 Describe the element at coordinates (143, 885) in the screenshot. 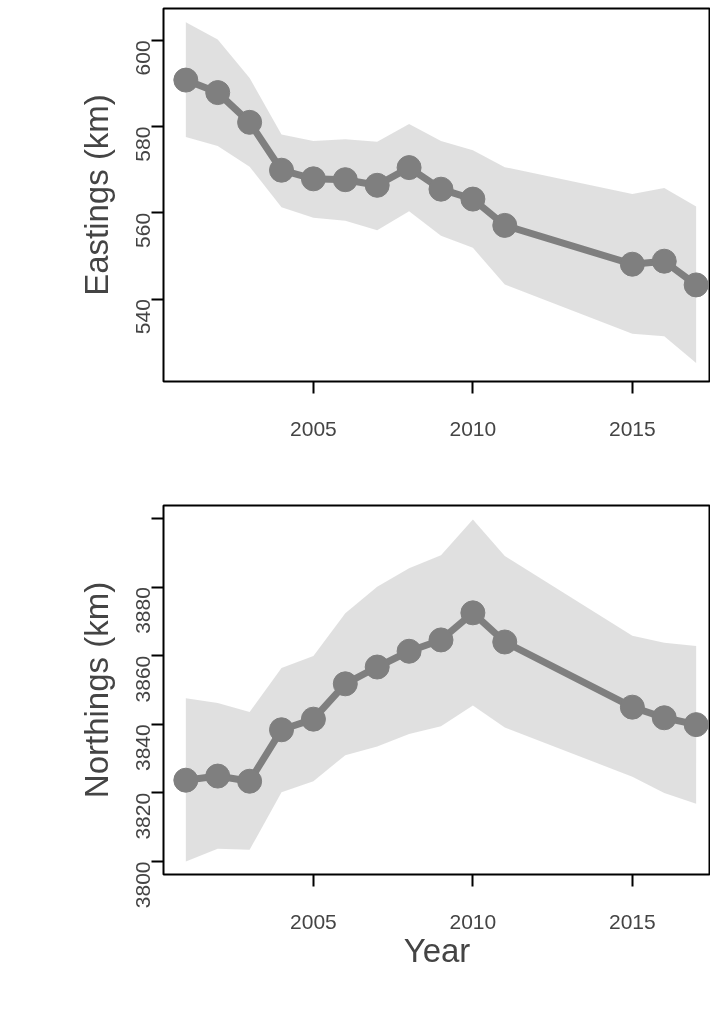

I see `y-tick-label: 3800` at that location.